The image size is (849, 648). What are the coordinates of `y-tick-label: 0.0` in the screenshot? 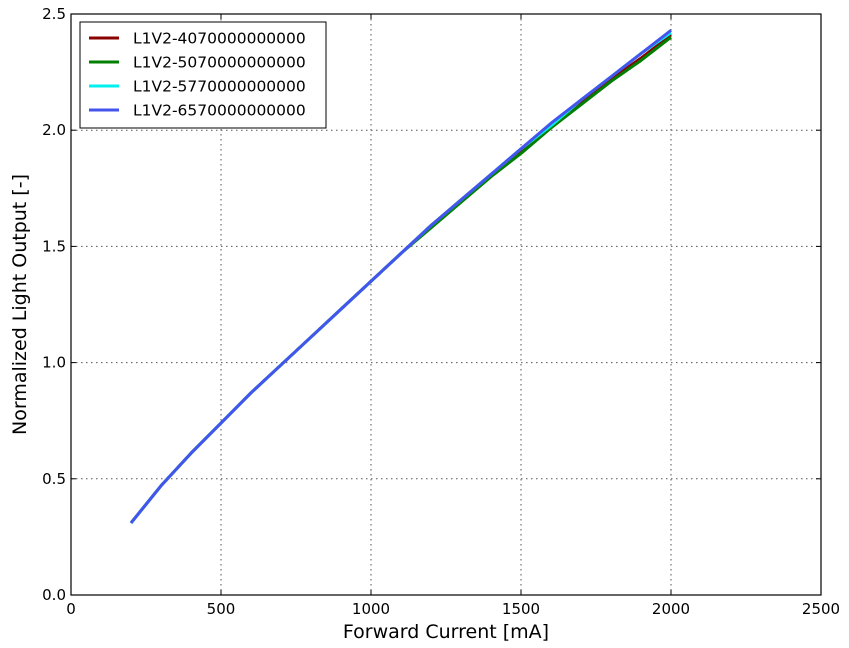 It's located at (54, 595).